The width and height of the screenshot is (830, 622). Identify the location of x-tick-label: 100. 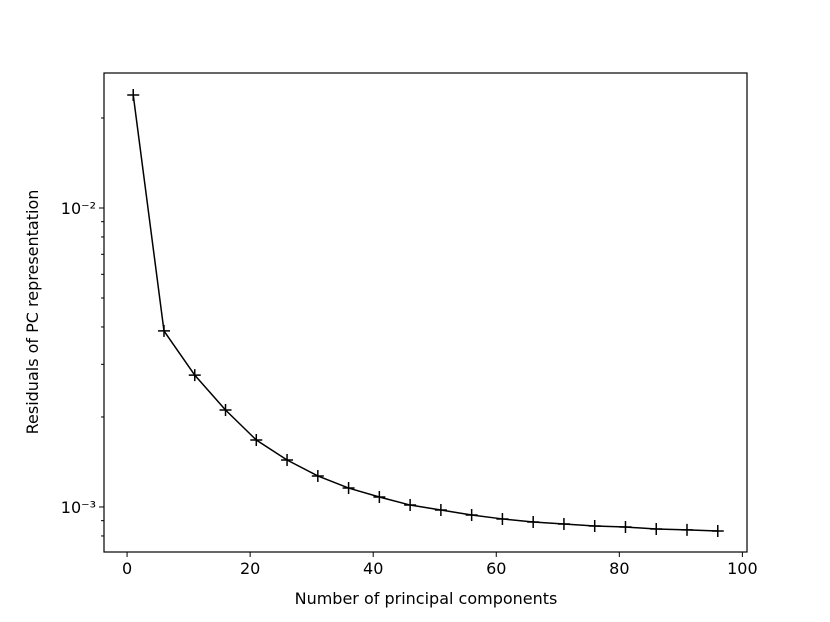
(742, 568).